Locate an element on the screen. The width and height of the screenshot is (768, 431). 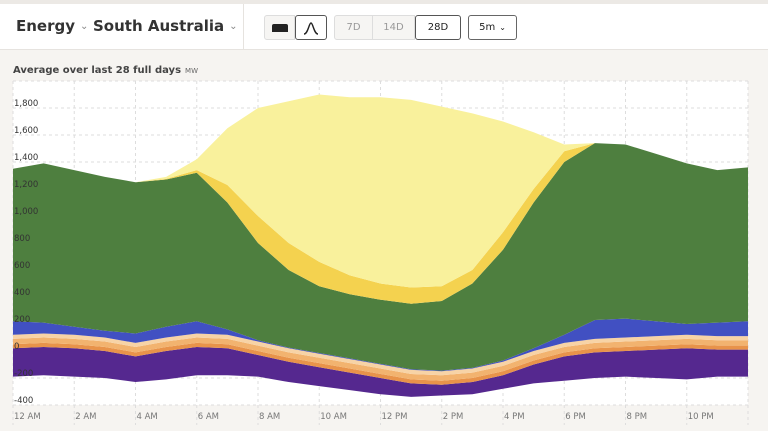
x-tick-label: 10 PM is located at coordinates (701, 417).